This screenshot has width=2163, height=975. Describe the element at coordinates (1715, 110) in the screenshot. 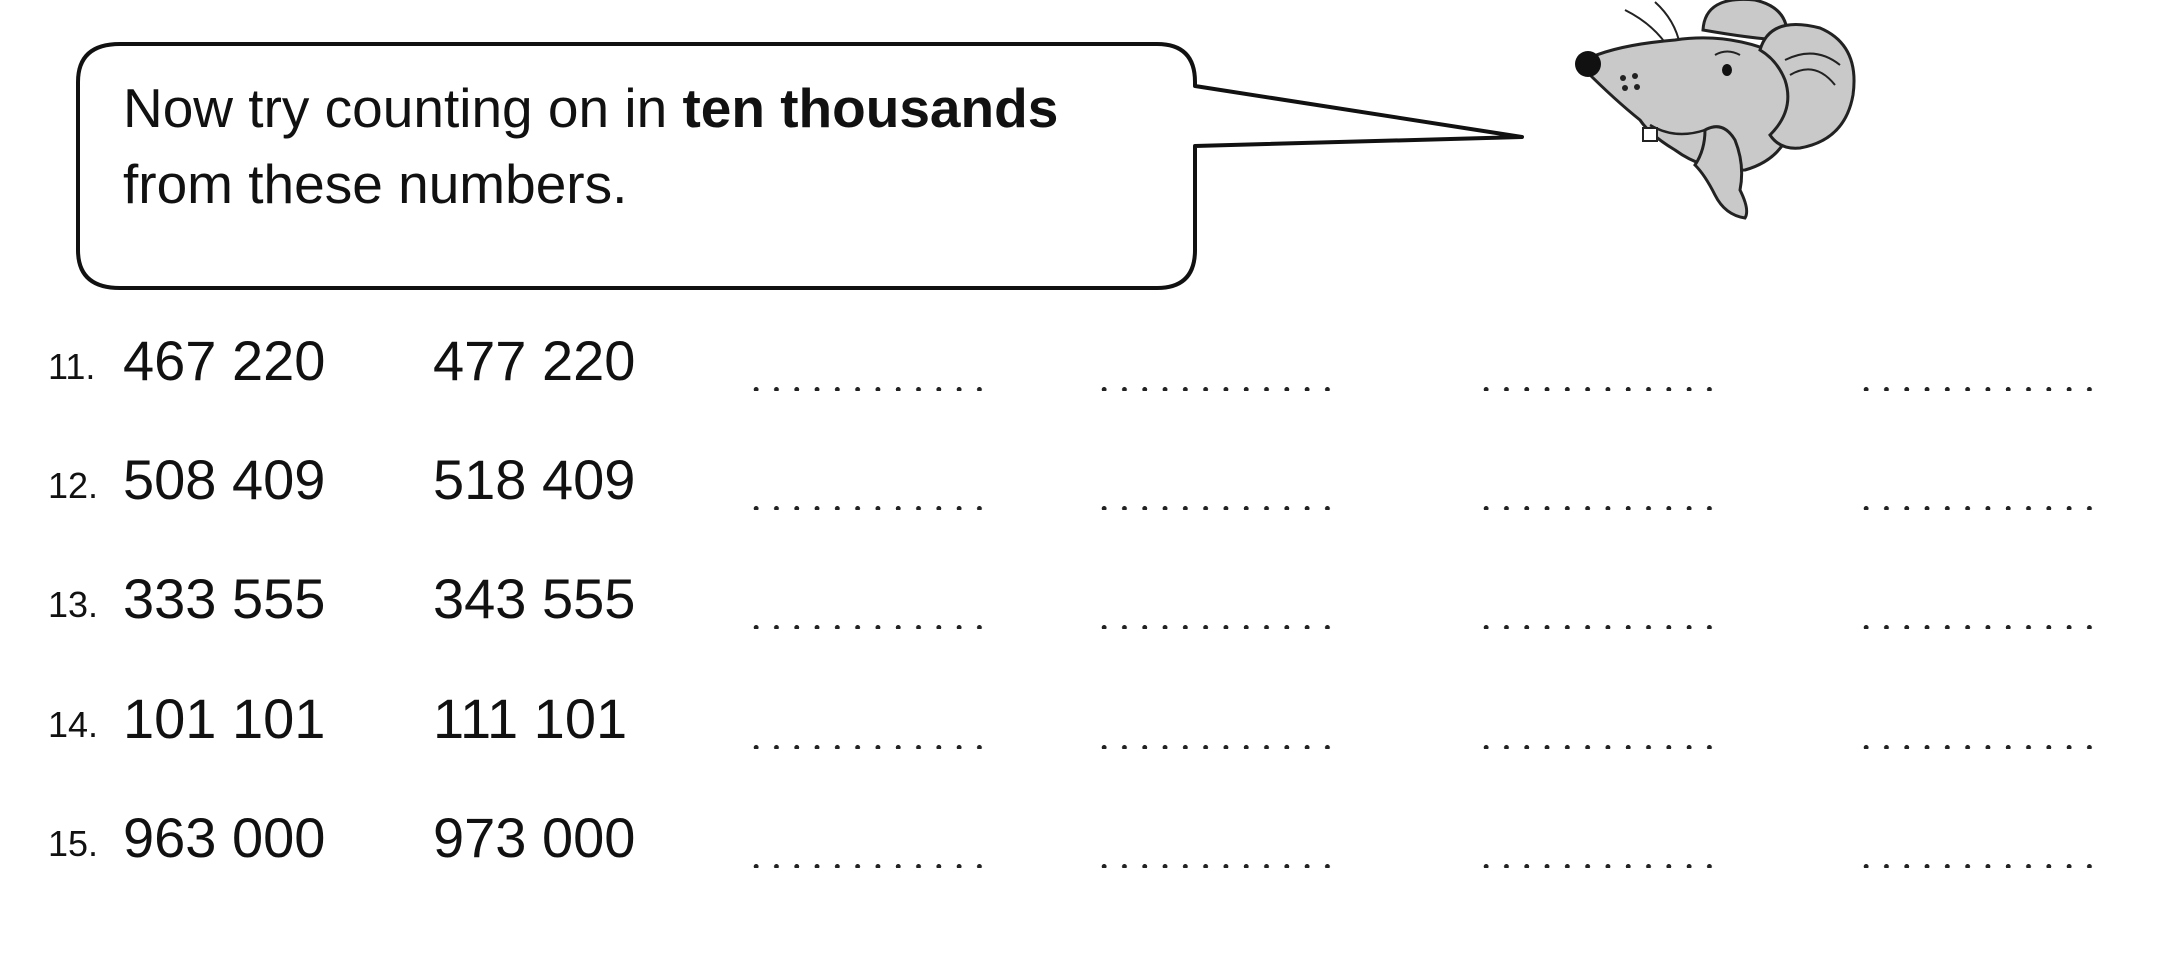

I see `mouse-icon` at that location.